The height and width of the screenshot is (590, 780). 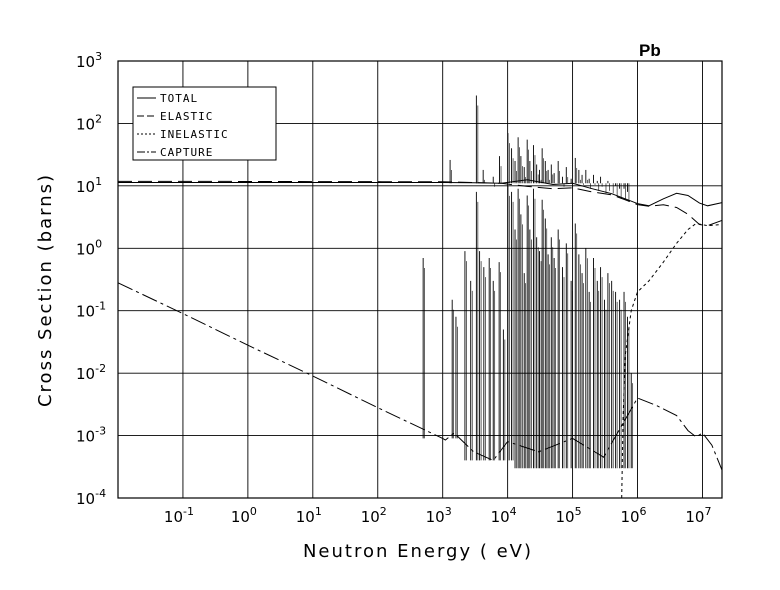 I want to click on legend-entry-elastic: ELASTIC, so click(x=186, y=116).